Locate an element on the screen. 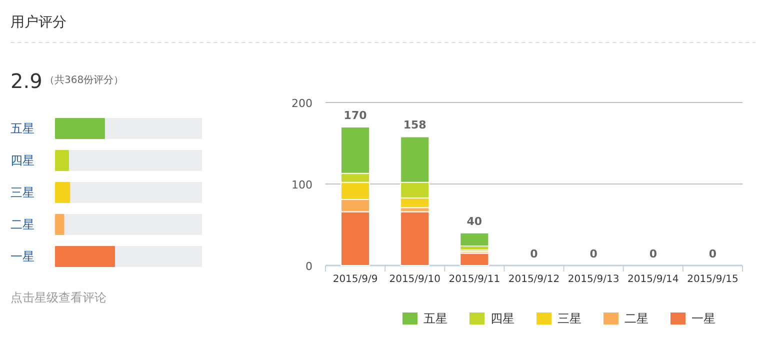  y-tick-label: 四星 is located at coordinates (22, 161).